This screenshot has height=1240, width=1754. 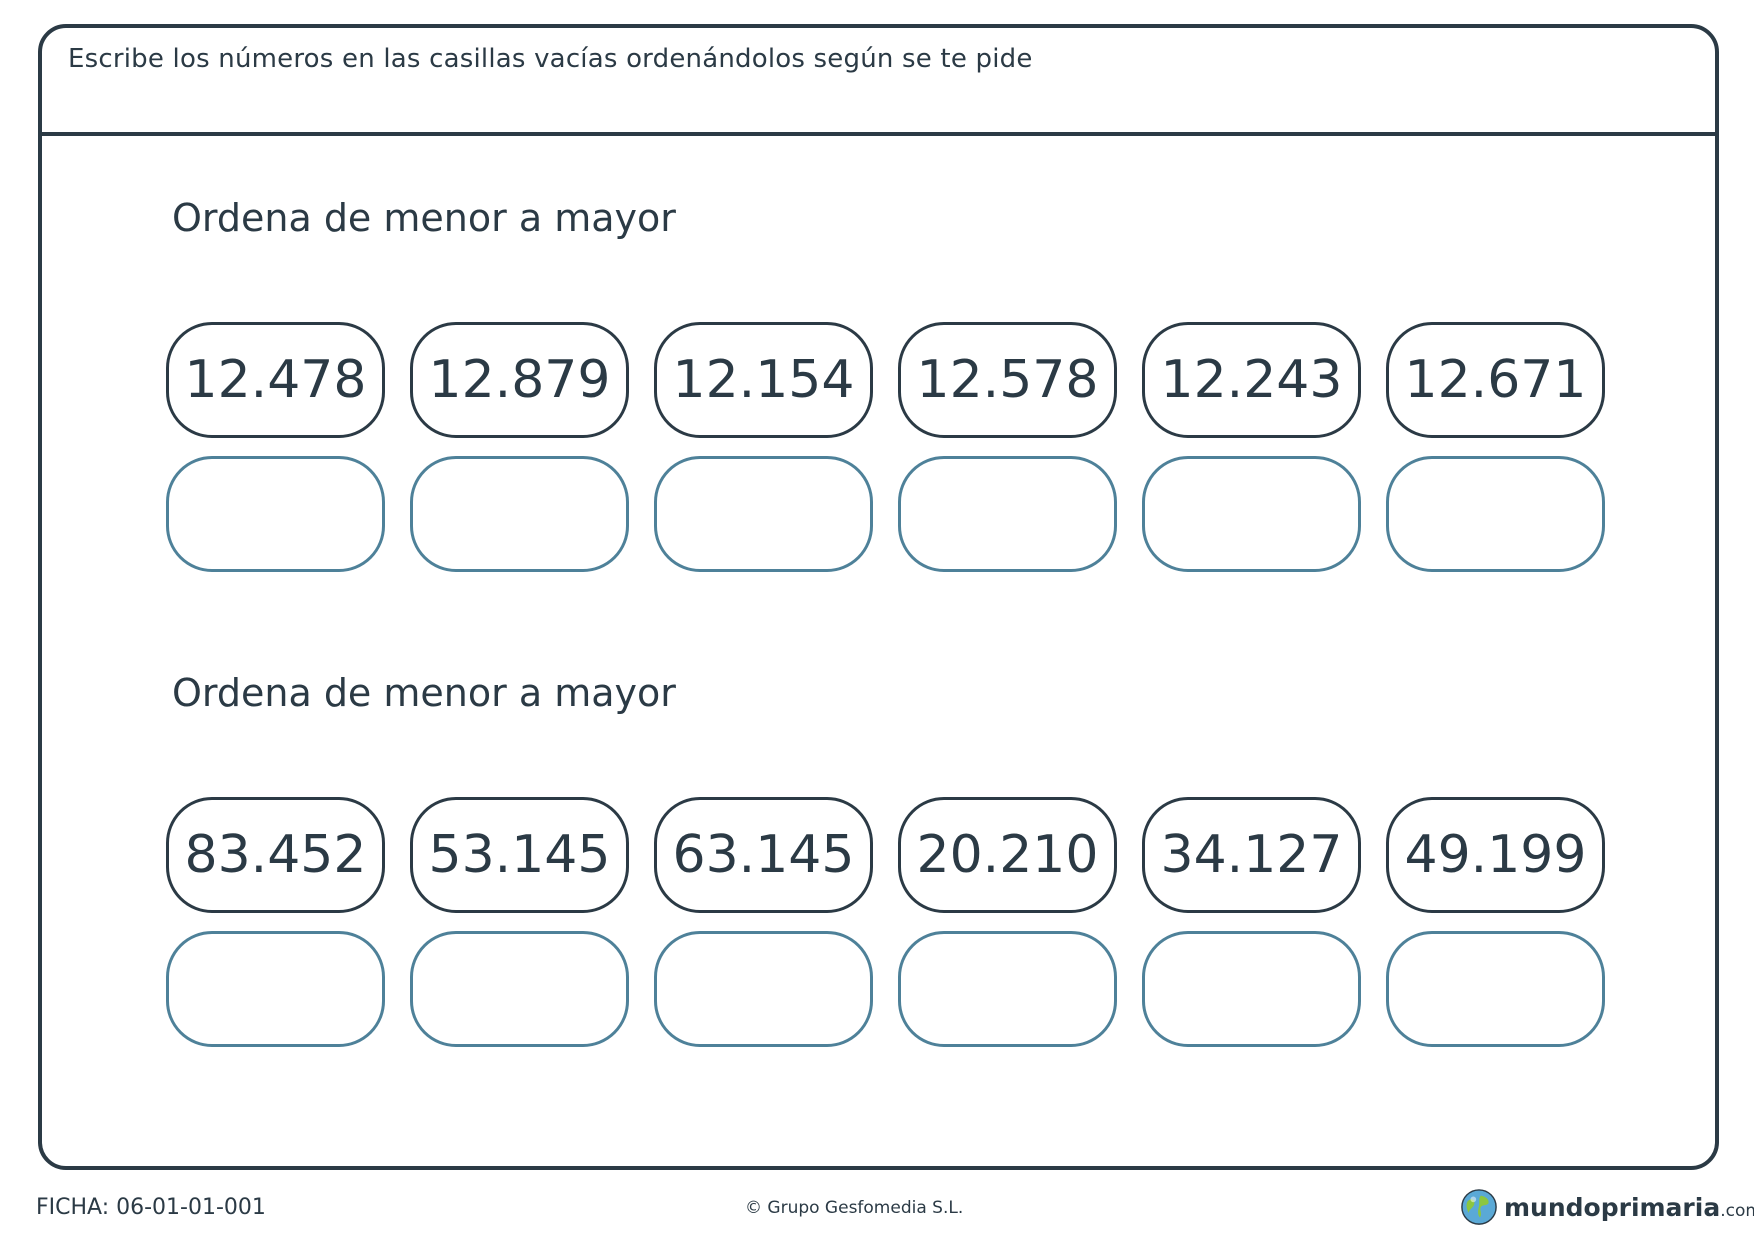 What do you see at coordinates (763, 855) in the screenshot?
I see `number-box: 63.145` at bounding box center [763, 855].